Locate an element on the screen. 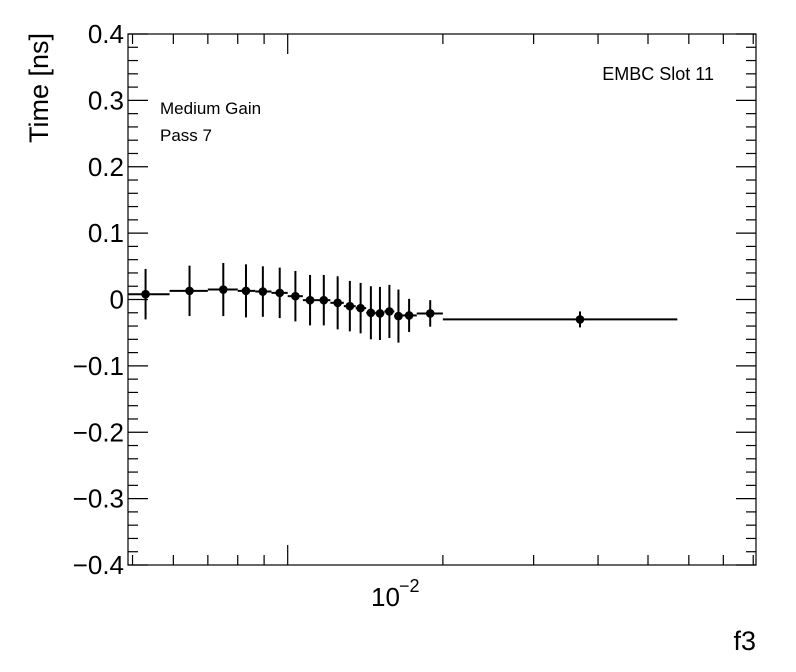 The image size is (796, 672). y-tick-label: −0.1 is located at coordinates (98, 366).